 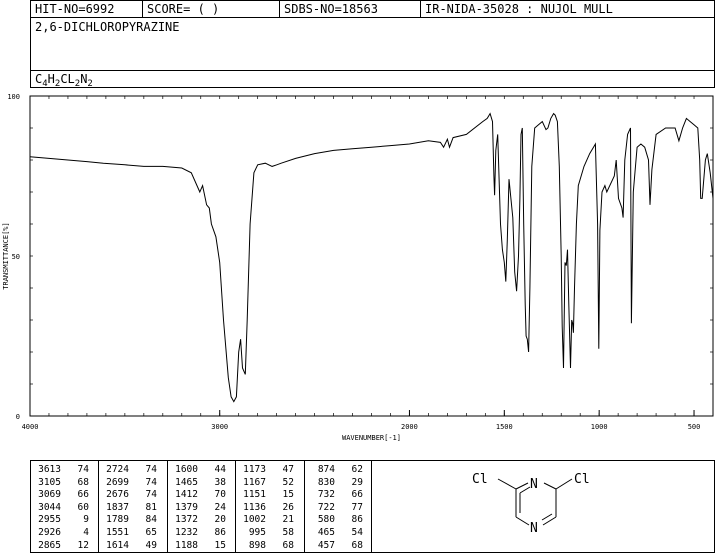 What do you see at coordinates (13, 97) in the screenshot?
I see `y-tick-label: 100` at bounding box center [13, 97].